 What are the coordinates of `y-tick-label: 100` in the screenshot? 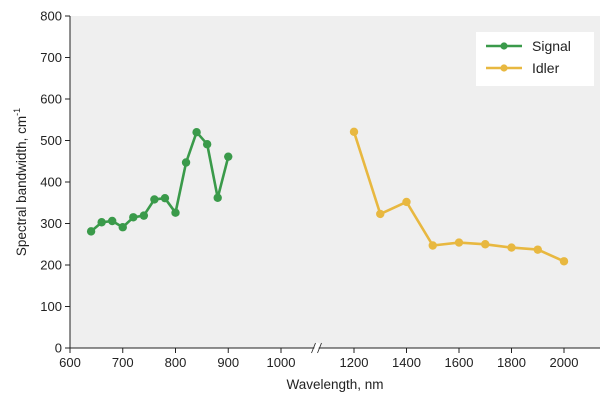 It's located at (51, 306).